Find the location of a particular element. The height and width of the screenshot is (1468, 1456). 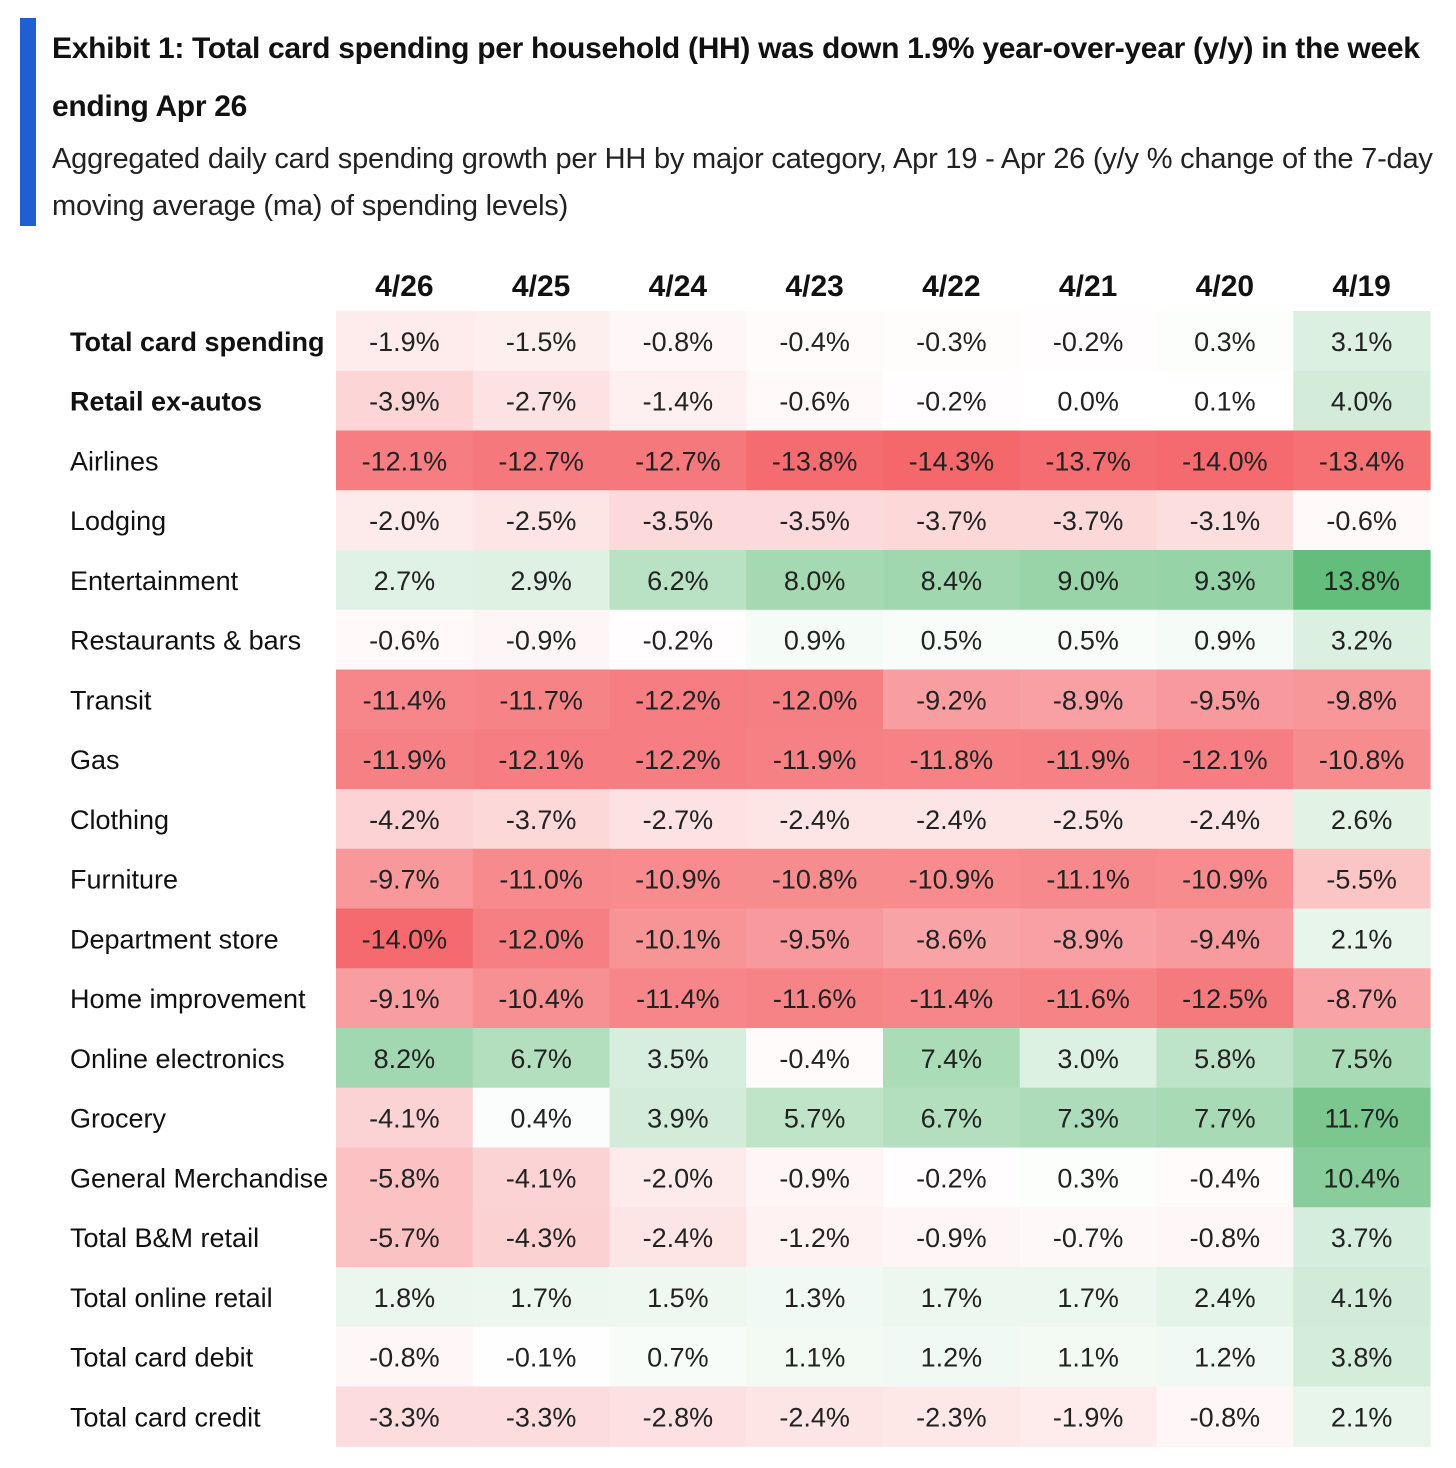

cell-value: -5.7% is located at coordinates (404, 1238).